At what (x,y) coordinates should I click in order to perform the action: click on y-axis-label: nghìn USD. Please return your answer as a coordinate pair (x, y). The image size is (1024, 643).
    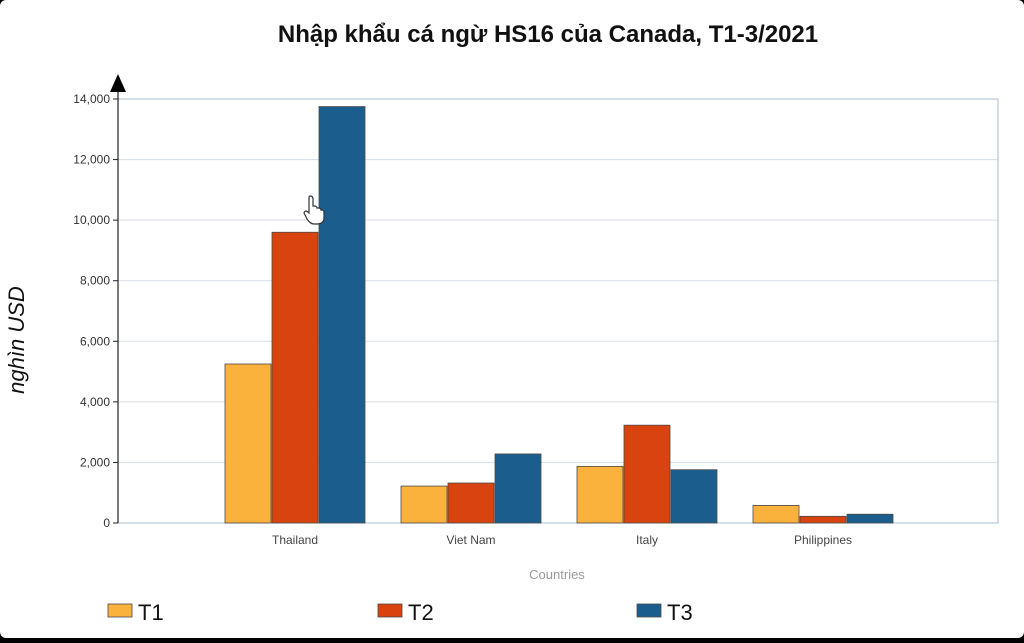
    Looking at the image, I should click on (16, 340).